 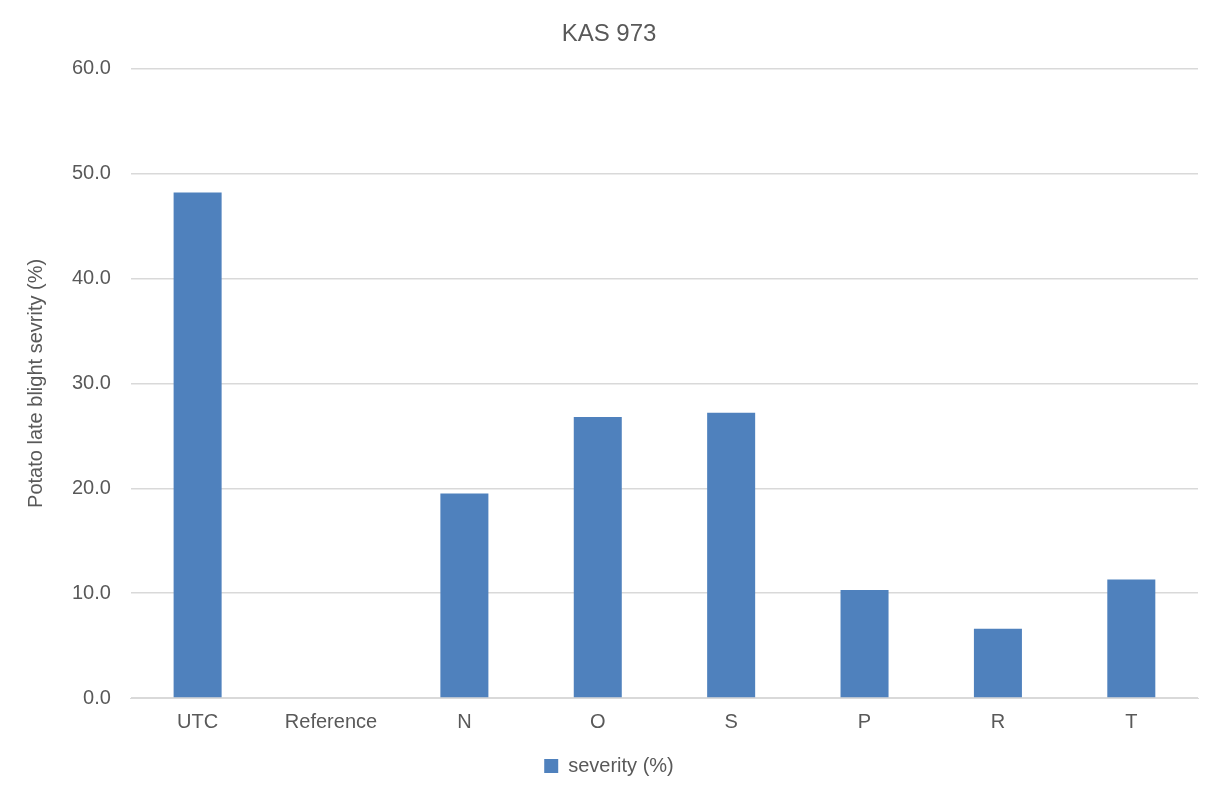 What do you see at coordinates (91, 277) in the screenshot?
I see `y-tick-label: 40.0` at bounding box center [91, 277].